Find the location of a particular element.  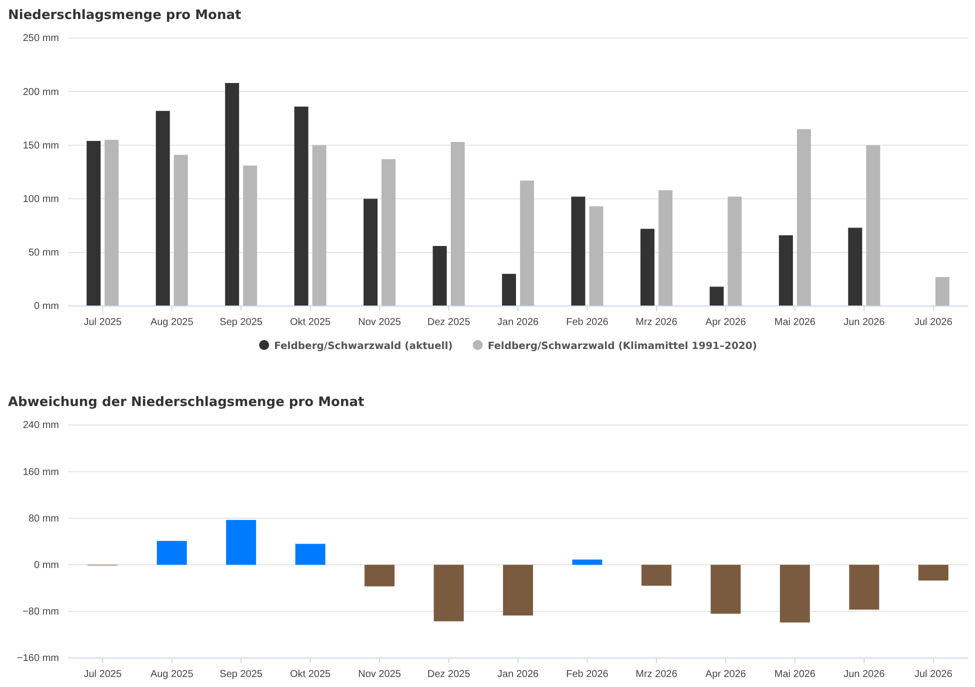

y-tick-label: 80 mm is located at coordinates (43, 518).